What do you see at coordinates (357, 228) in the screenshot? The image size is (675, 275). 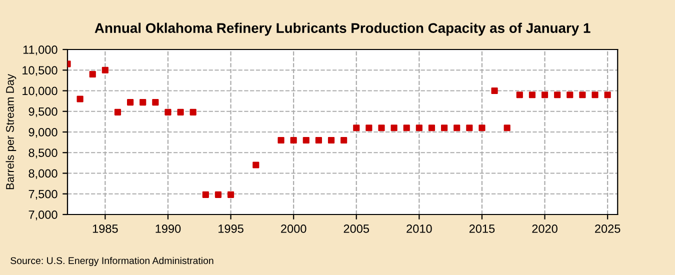 I see `x-tick-label: 2005` at bounding box center [357, 228].